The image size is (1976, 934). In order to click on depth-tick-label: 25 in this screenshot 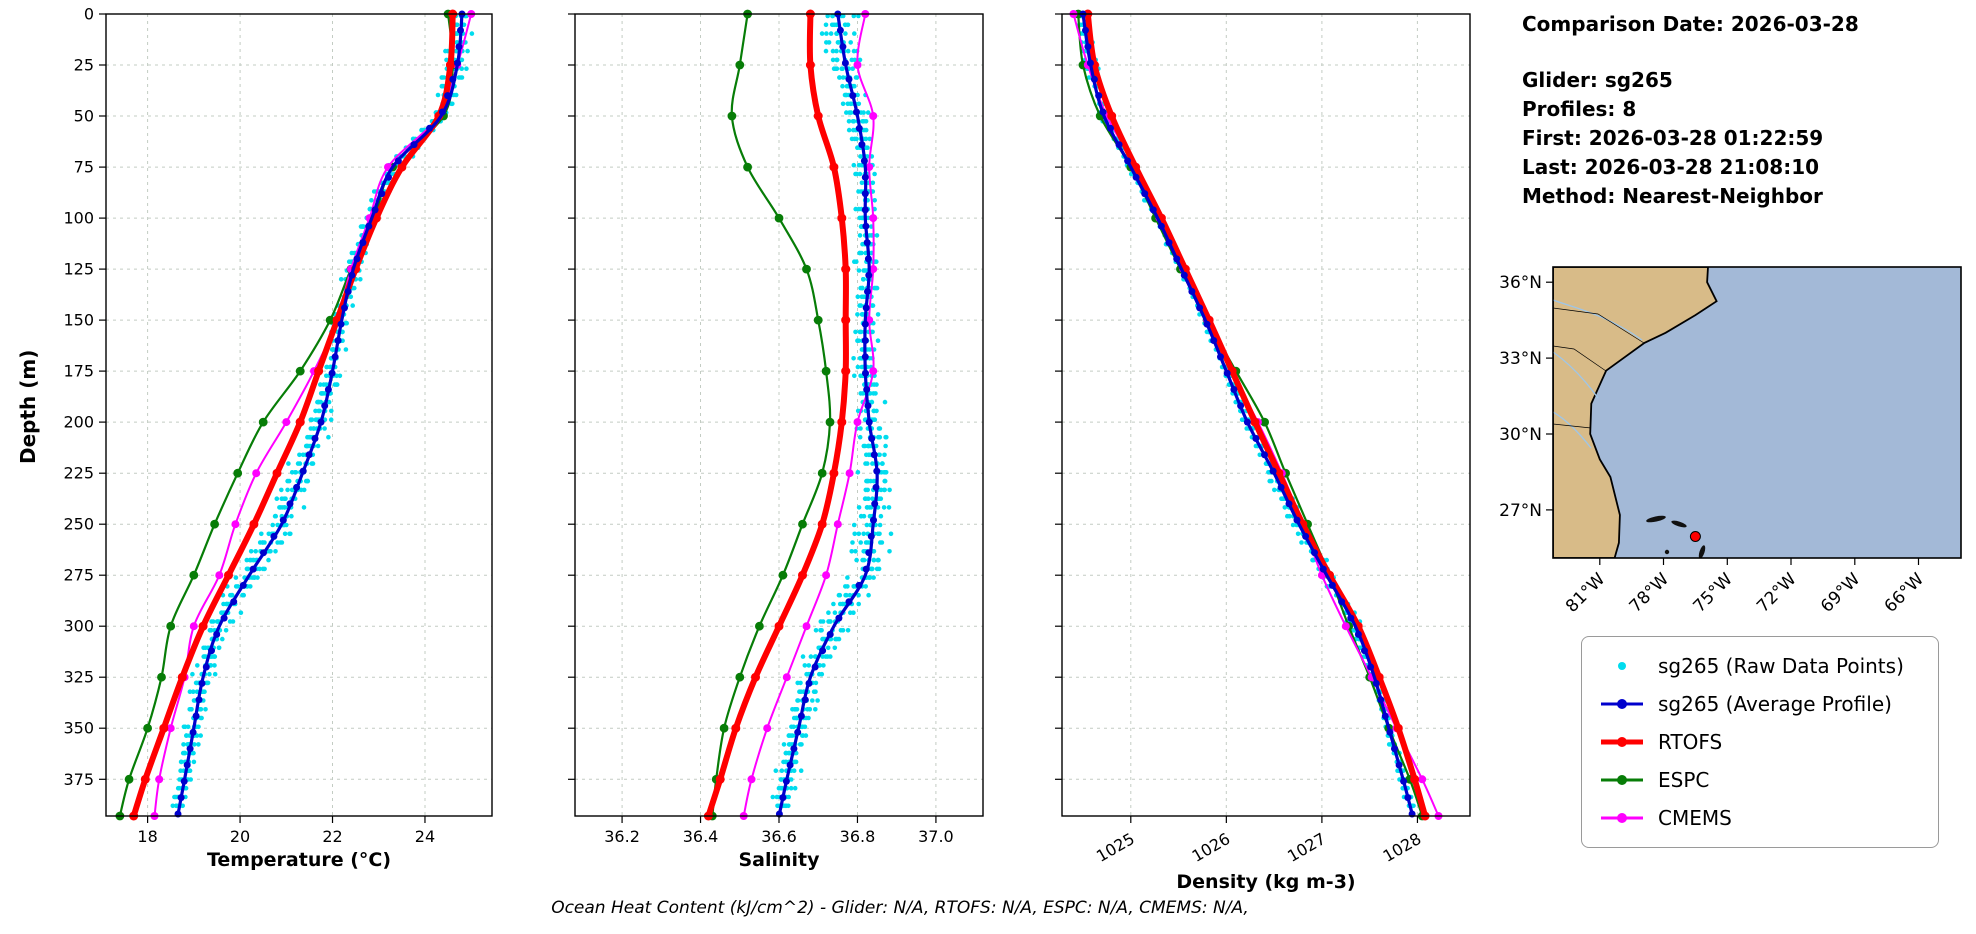, I will do `click(84, 65)`.